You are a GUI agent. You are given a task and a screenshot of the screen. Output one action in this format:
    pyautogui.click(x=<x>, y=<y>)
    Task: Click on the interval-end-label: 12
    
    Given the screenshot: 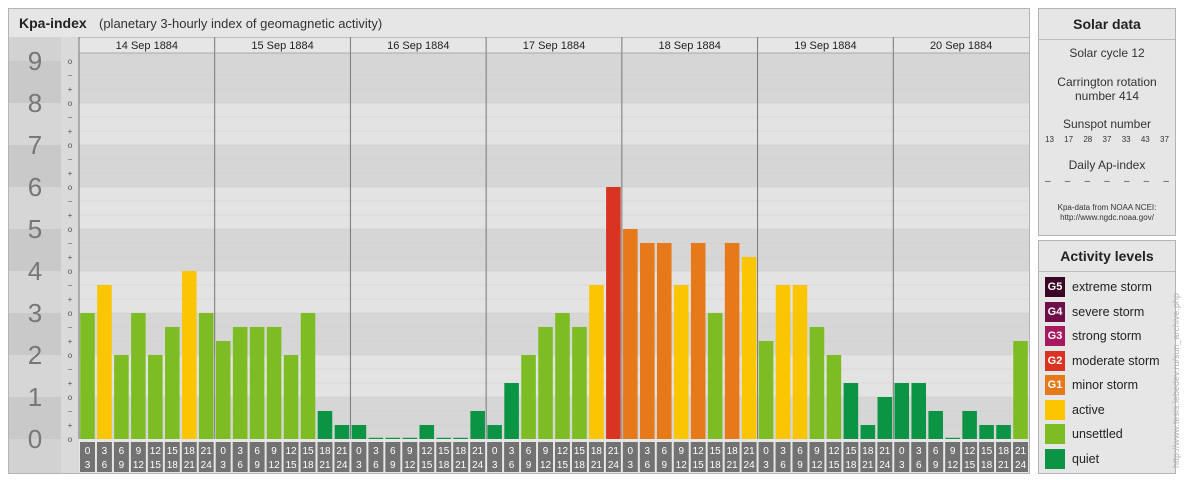 What is the action you would take?
    pyautogui.click(x=410, y=465)
    